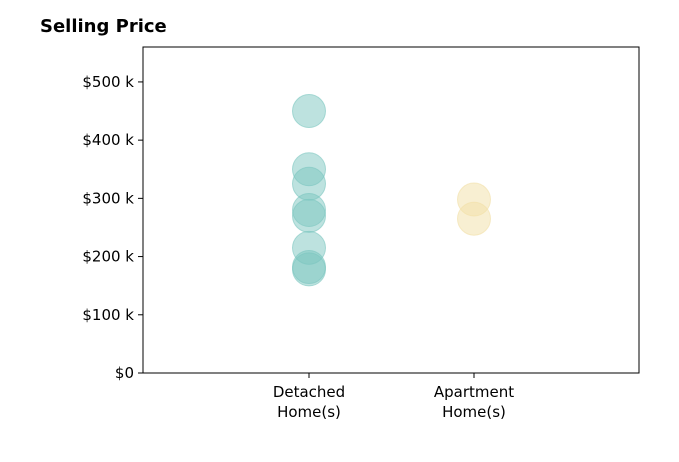 Image resolution: width=679 pixels, height=462 pixels. Describe the element at coordinates (124, 373) in the screenshot. I see `y-tick-label: $0` at that location.